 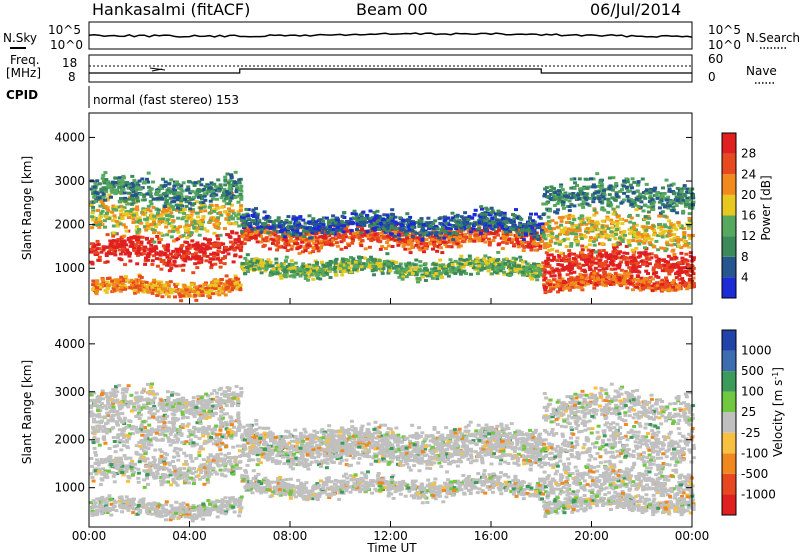 I want to click on nsky-label: N.Sky, so click(x=20, y=38).